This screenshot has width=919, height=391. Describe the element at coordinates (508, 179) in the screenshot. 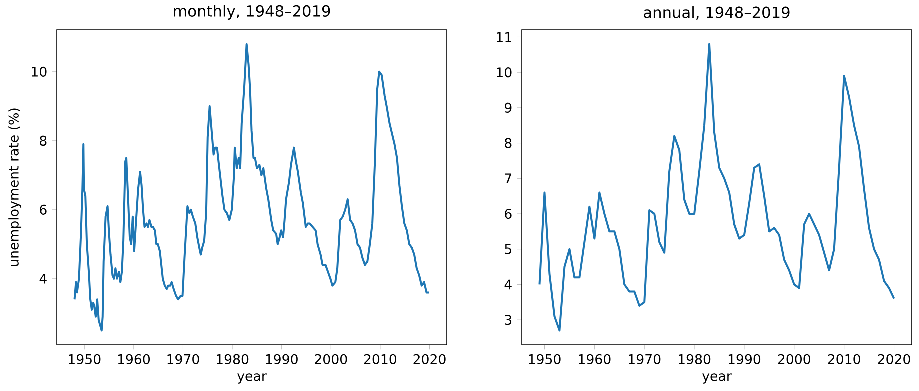

I see `y-tick-label: 7` at that location.